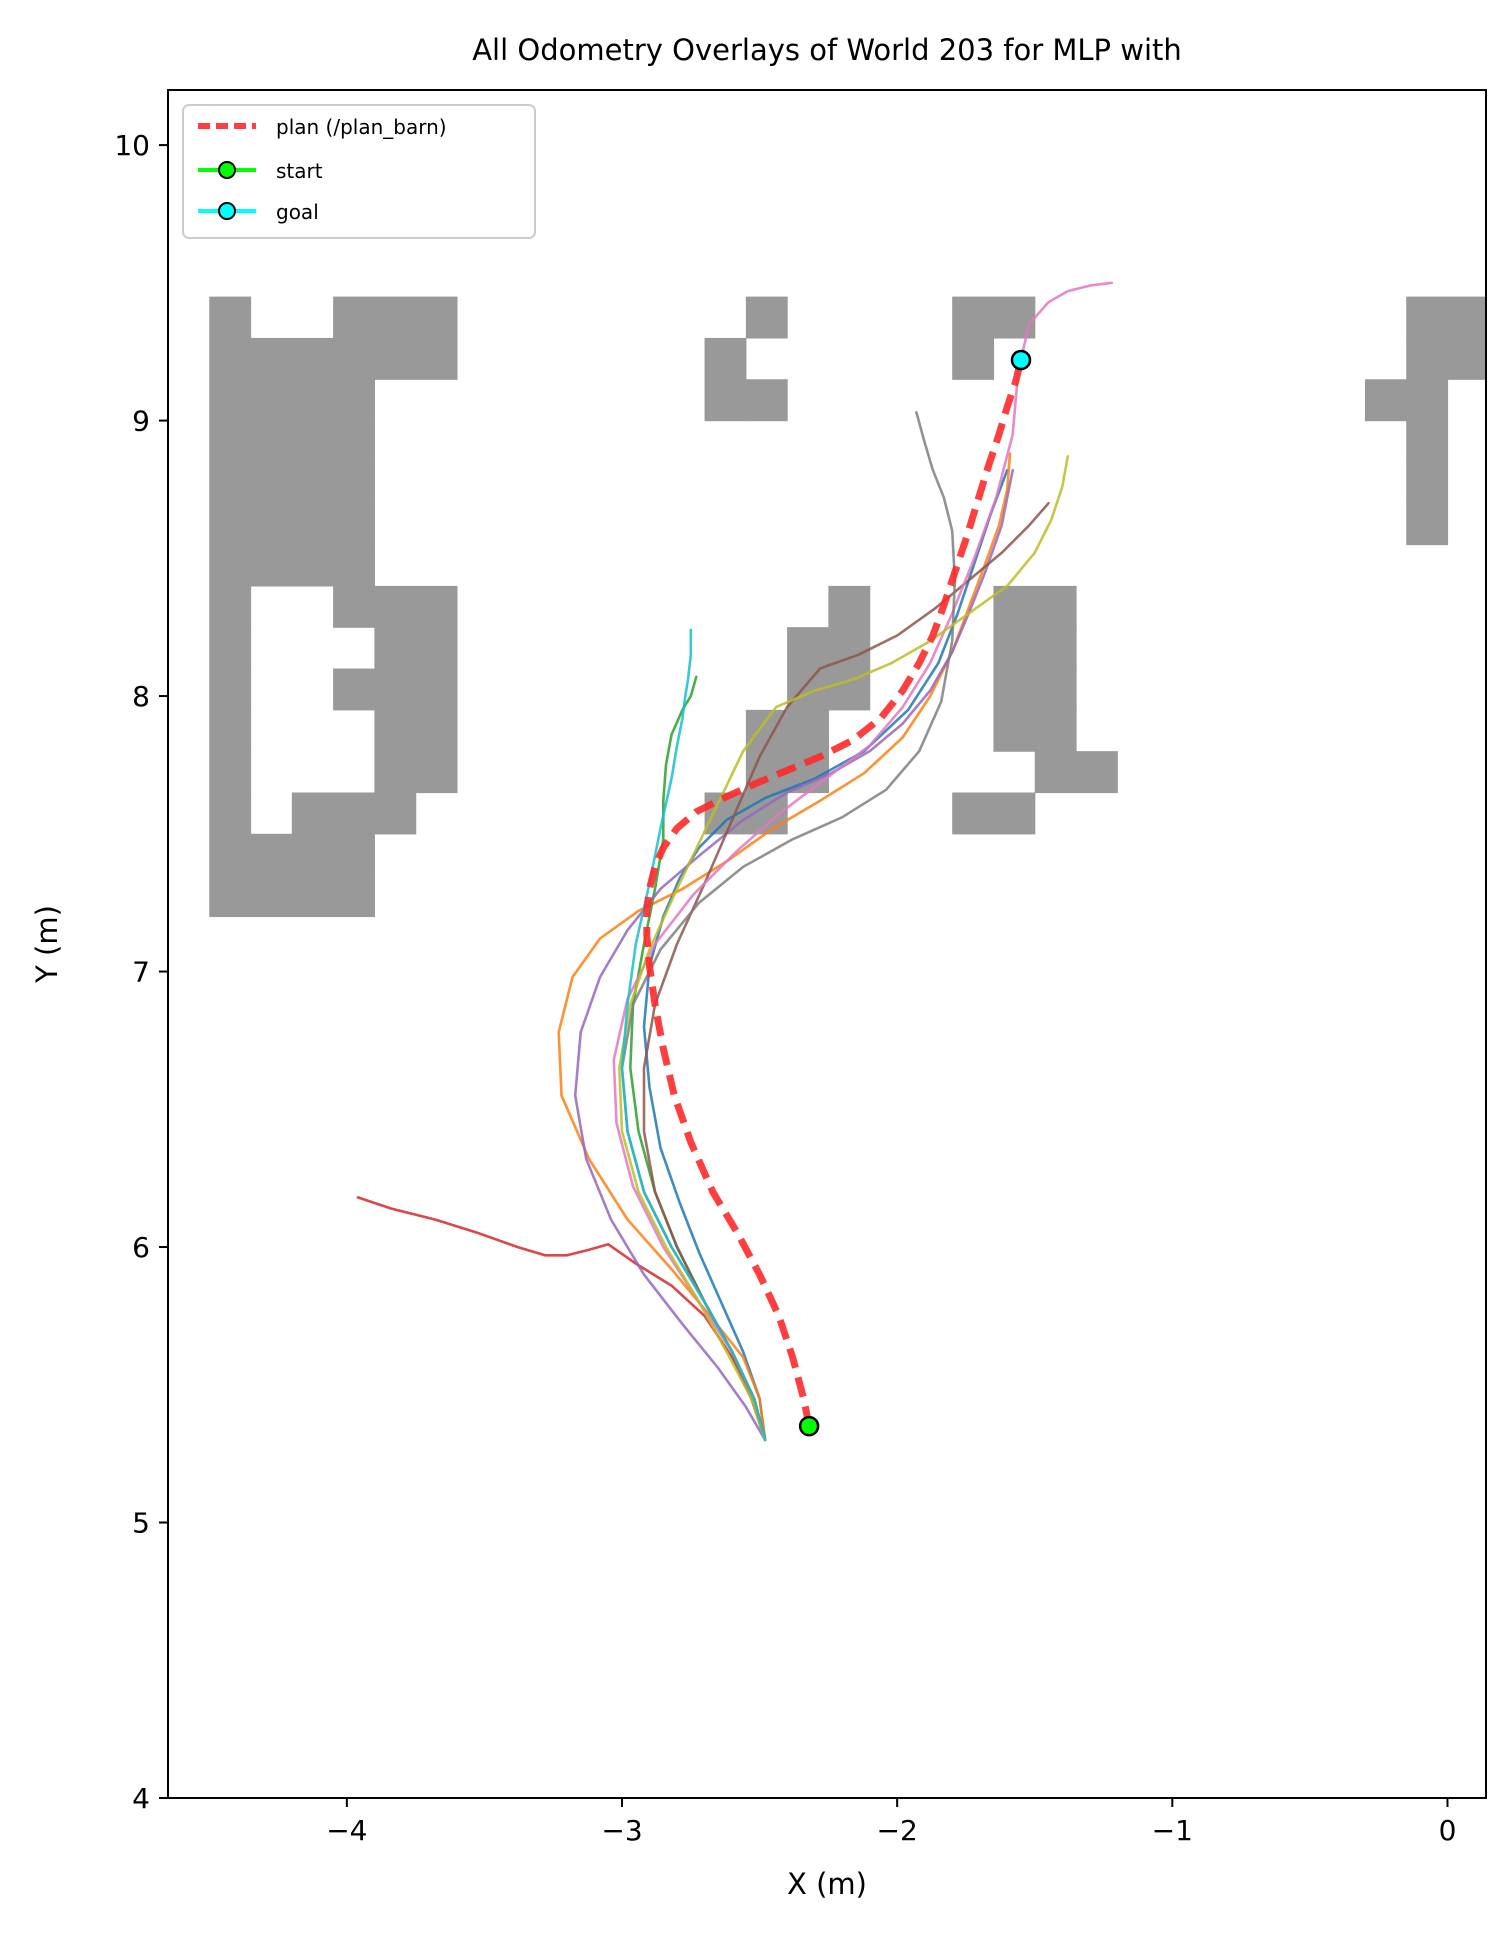 The height and width of the screenshot is (1949, 1510). I want to click on y-tick-label: 7, so click(141, 972).